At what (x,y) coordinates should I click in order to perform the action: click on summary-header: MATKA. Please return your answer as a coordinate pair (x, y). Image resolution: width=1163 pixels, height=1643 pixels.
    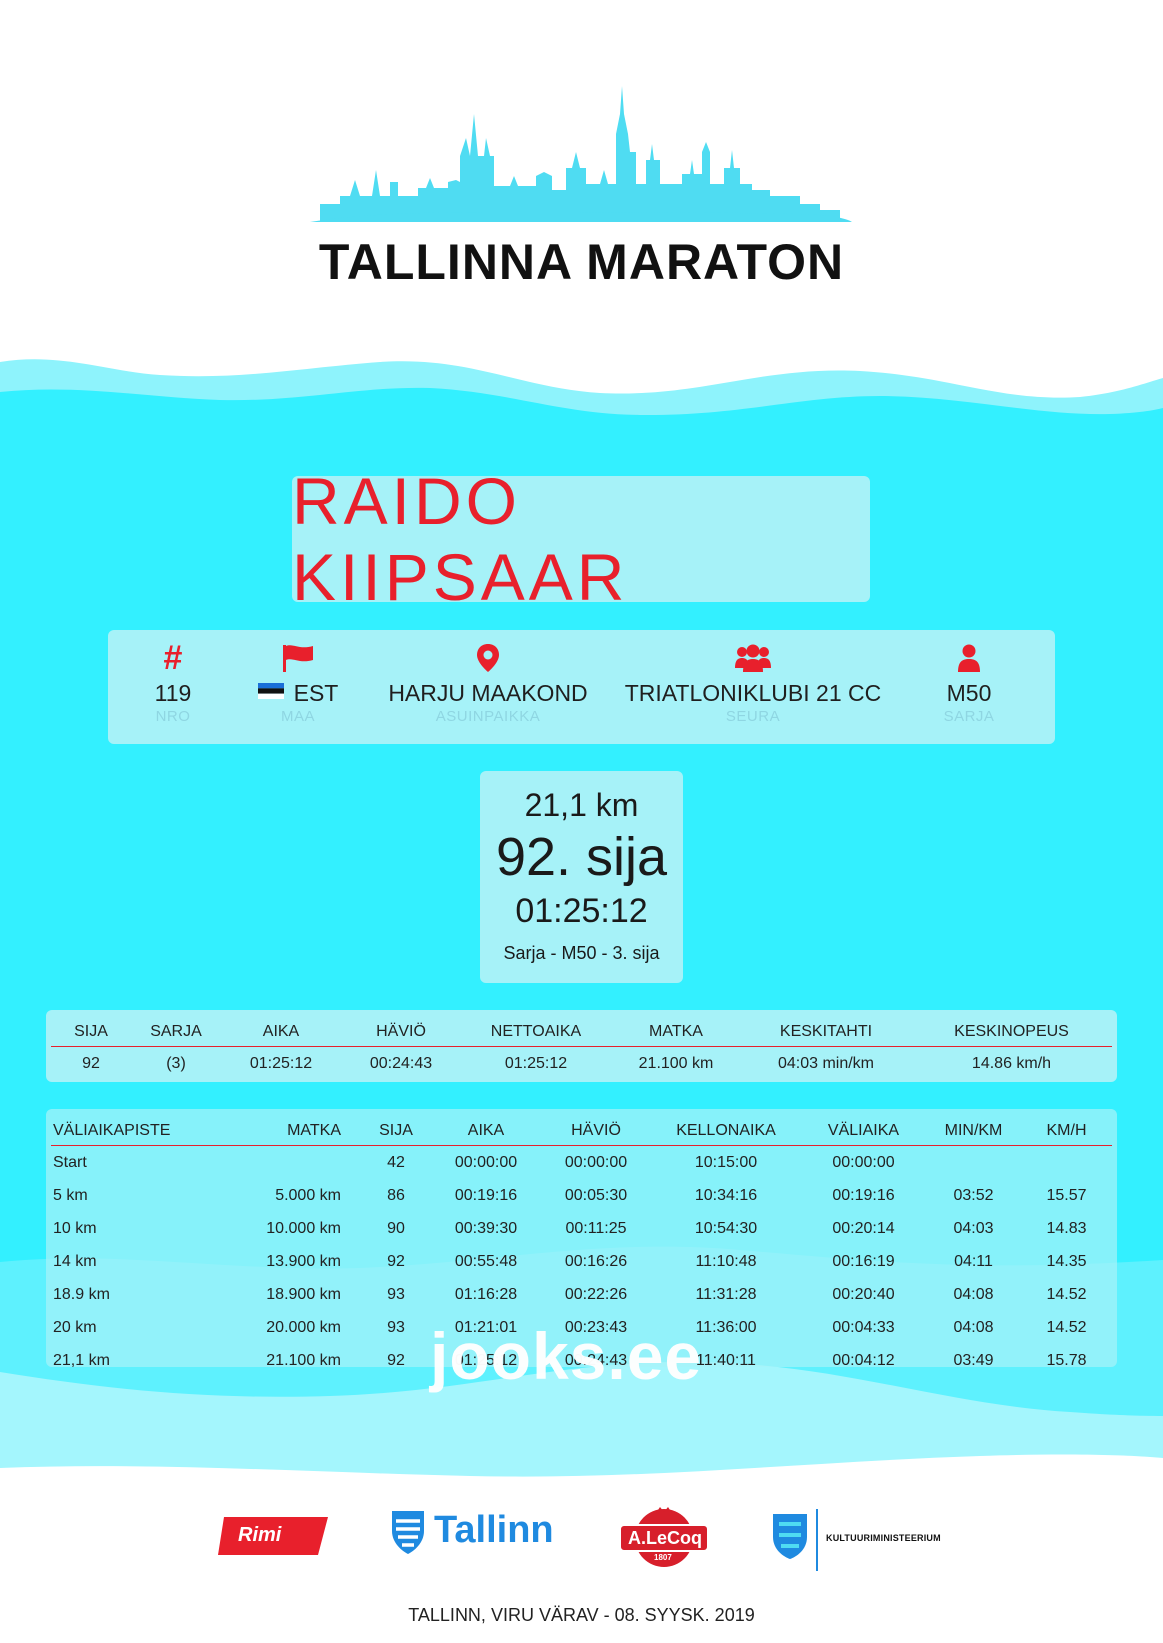
    Looking at the image, I should click on (676, 1032).